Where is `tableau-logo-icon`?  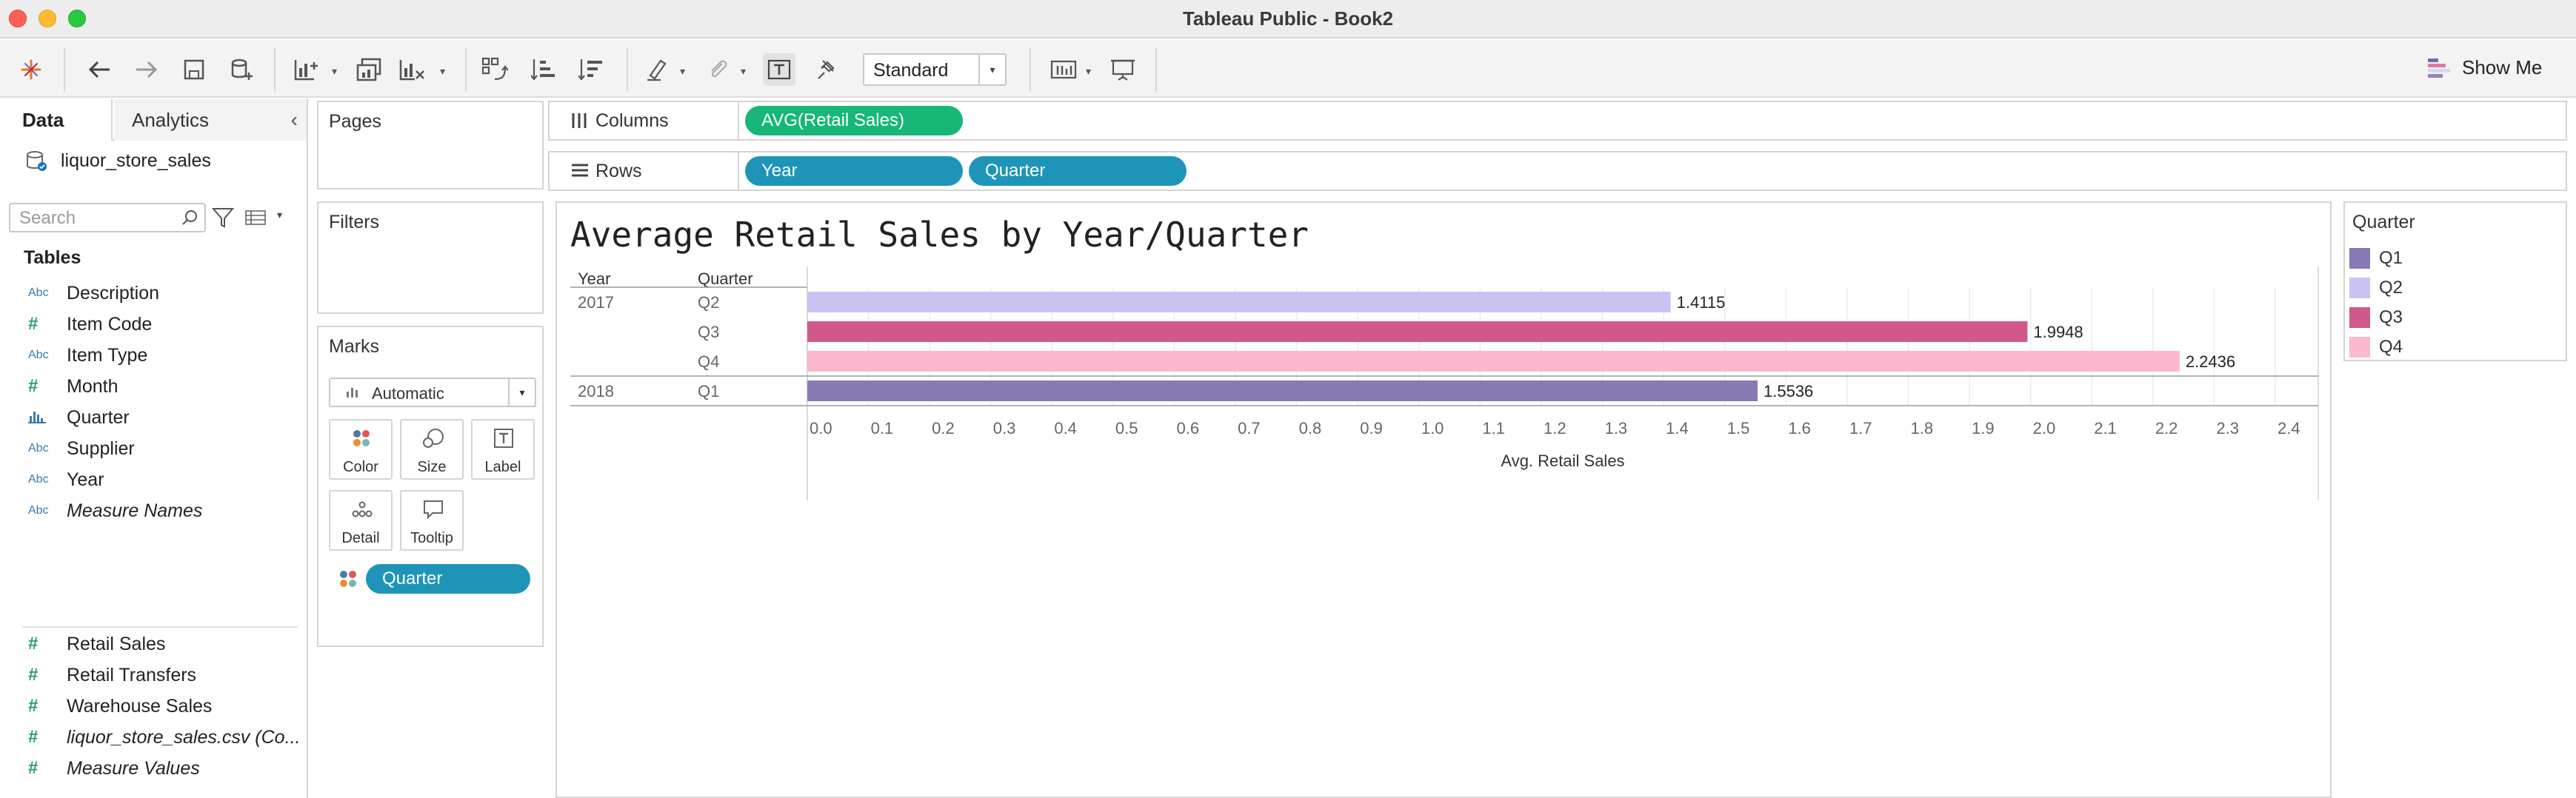 tableau-logo-icon is located at coordinates (31, 69).